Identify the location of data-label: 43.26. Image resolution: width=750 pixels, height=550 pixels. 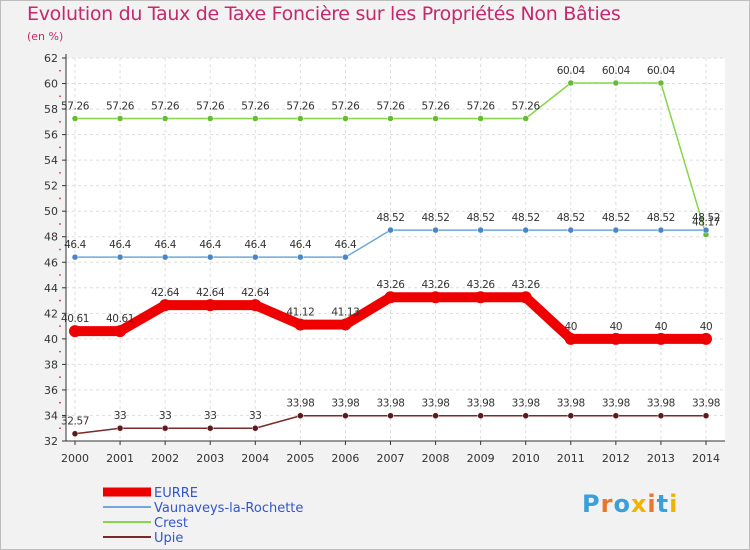
(526, 285).